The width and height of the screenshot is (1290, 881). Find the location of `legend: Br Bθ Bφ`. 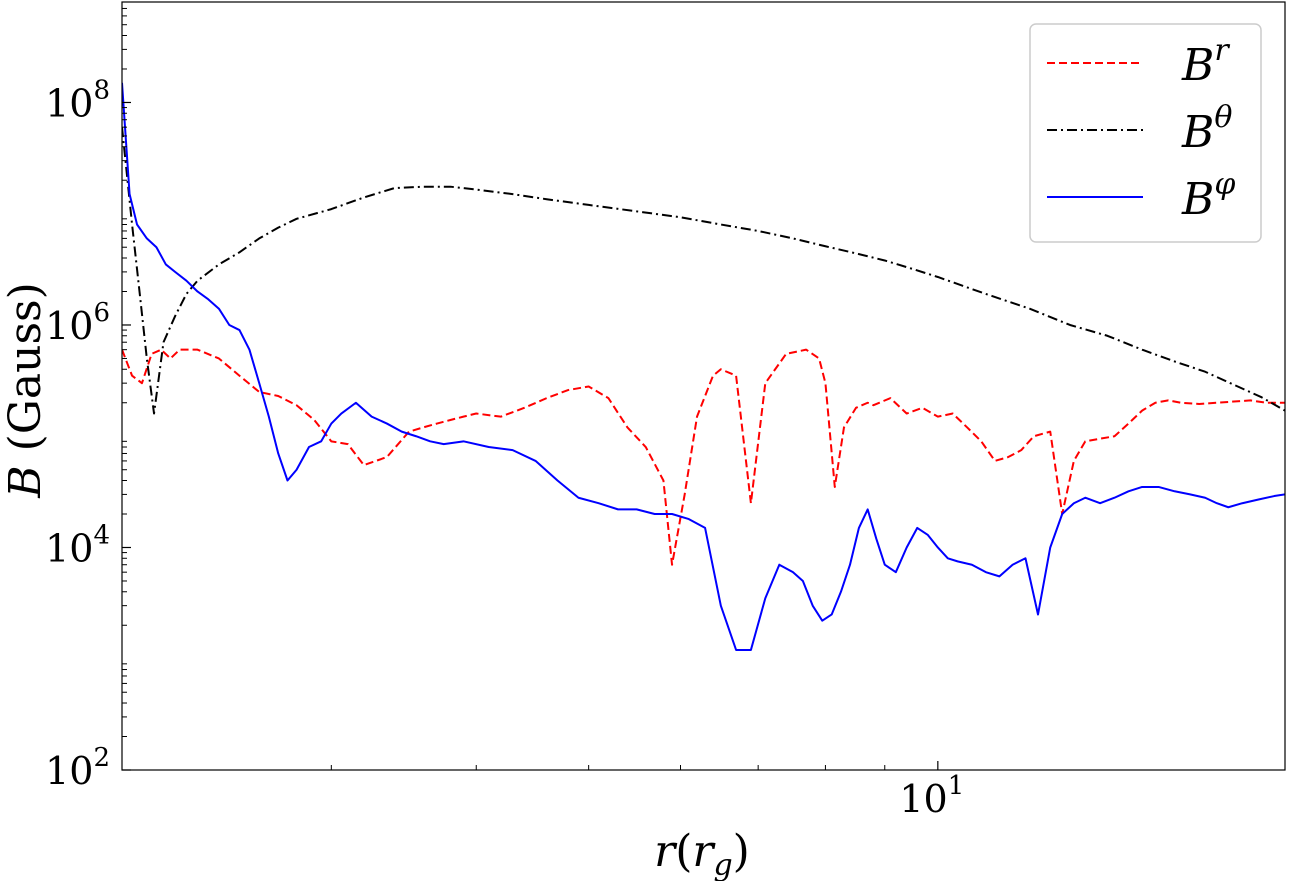

legend: Br Bθ Bφ is located at coordinates (1145, 133).